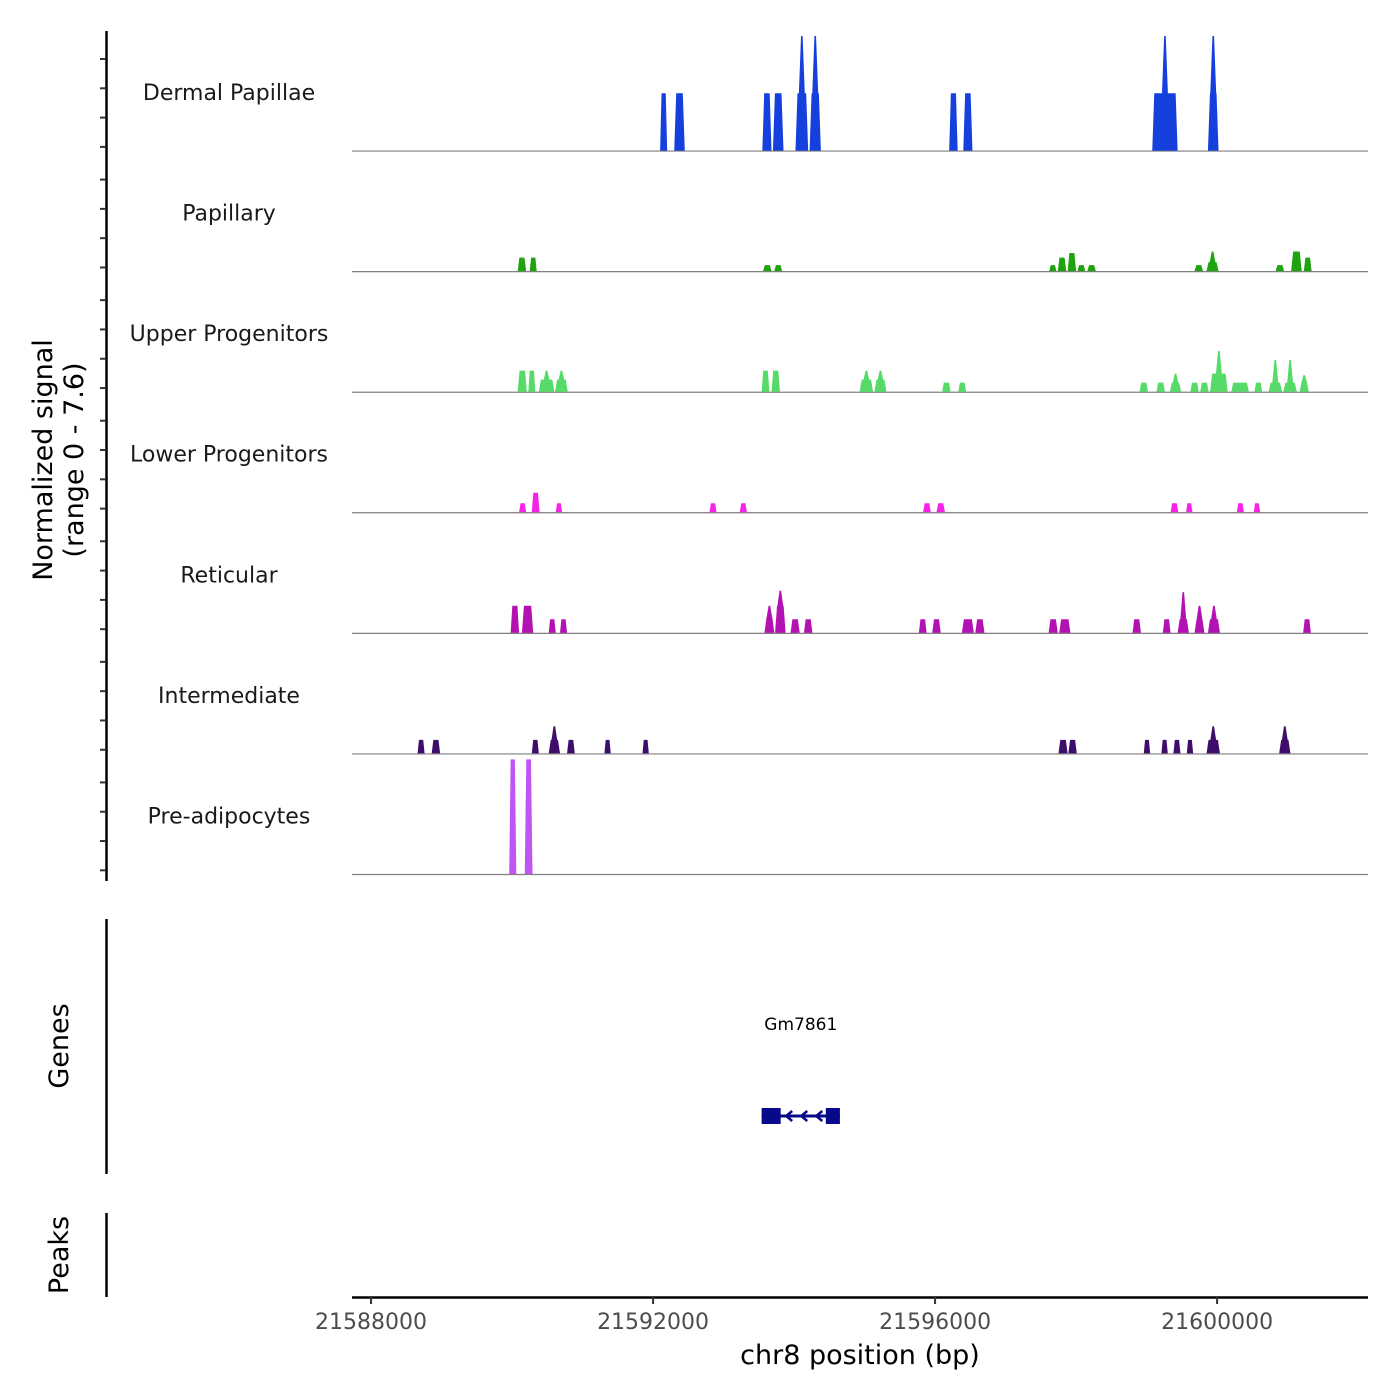 The image size is (1400, 1400). What do you see at coordinates (763, 719) in the screenshot?
I see `track-intermediate: Intermediate` at bounding box center [763, 719].